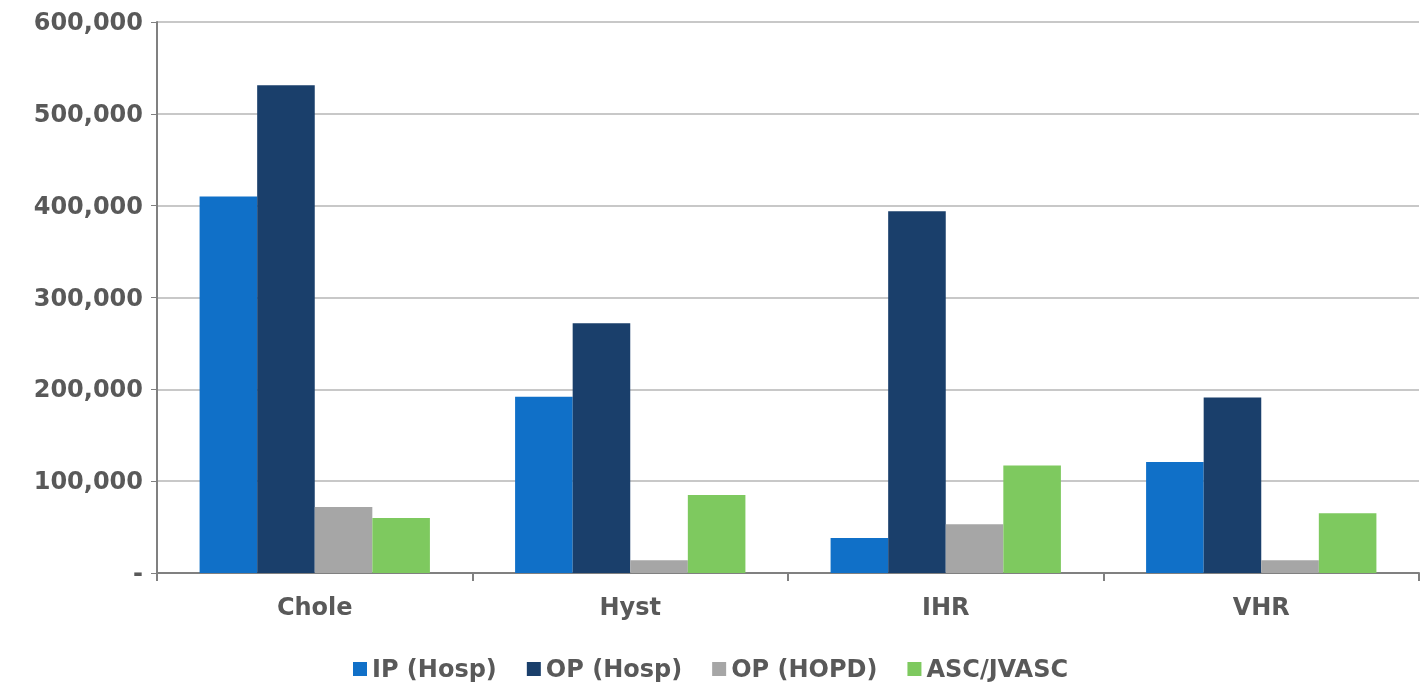 Image resolution: width=1421 pixels, height=688 pixels. What do you see at coordinates (804, 669) in the screenshot?
I see `legend-label: OP (HOPD)` at bounding box center [804, 669].